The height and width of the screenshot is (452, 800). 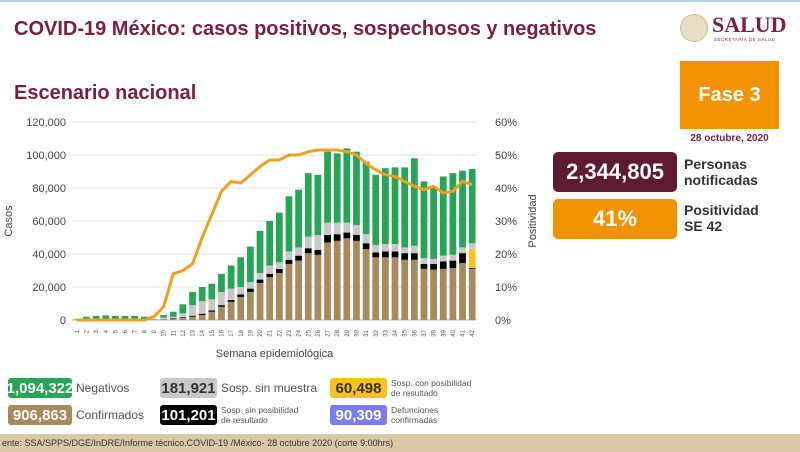 What do you see at coordinates (506, 288) in the screenshot?
I see `y2-tick-label: 10%` at bounding box center [506, 288].